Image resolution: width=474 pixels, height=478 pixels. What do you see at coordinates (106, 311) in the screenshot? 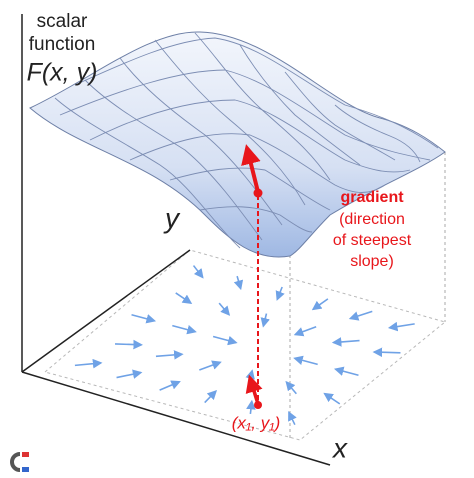
I see `y-axis` at bounding box center [106, 311].